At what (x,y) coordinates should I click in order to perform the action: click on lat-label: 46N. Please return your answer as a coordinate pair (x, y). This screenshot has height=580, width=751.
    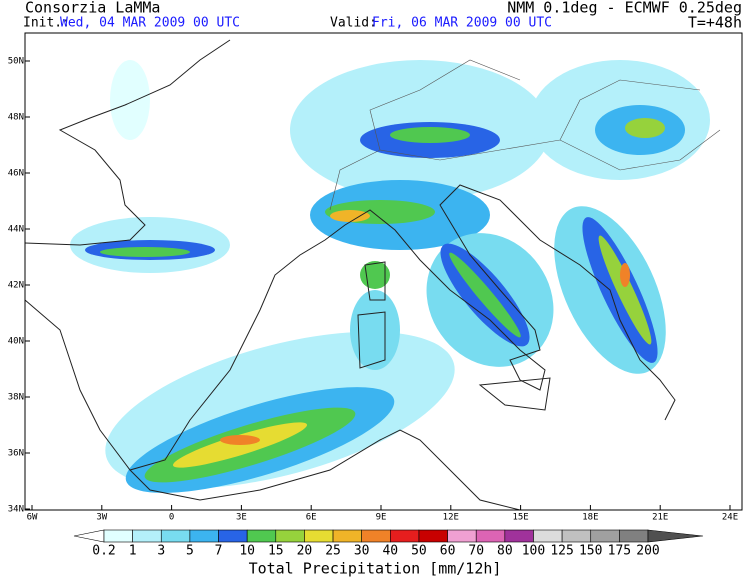
    Looking at the image, I should click on (16, 174).